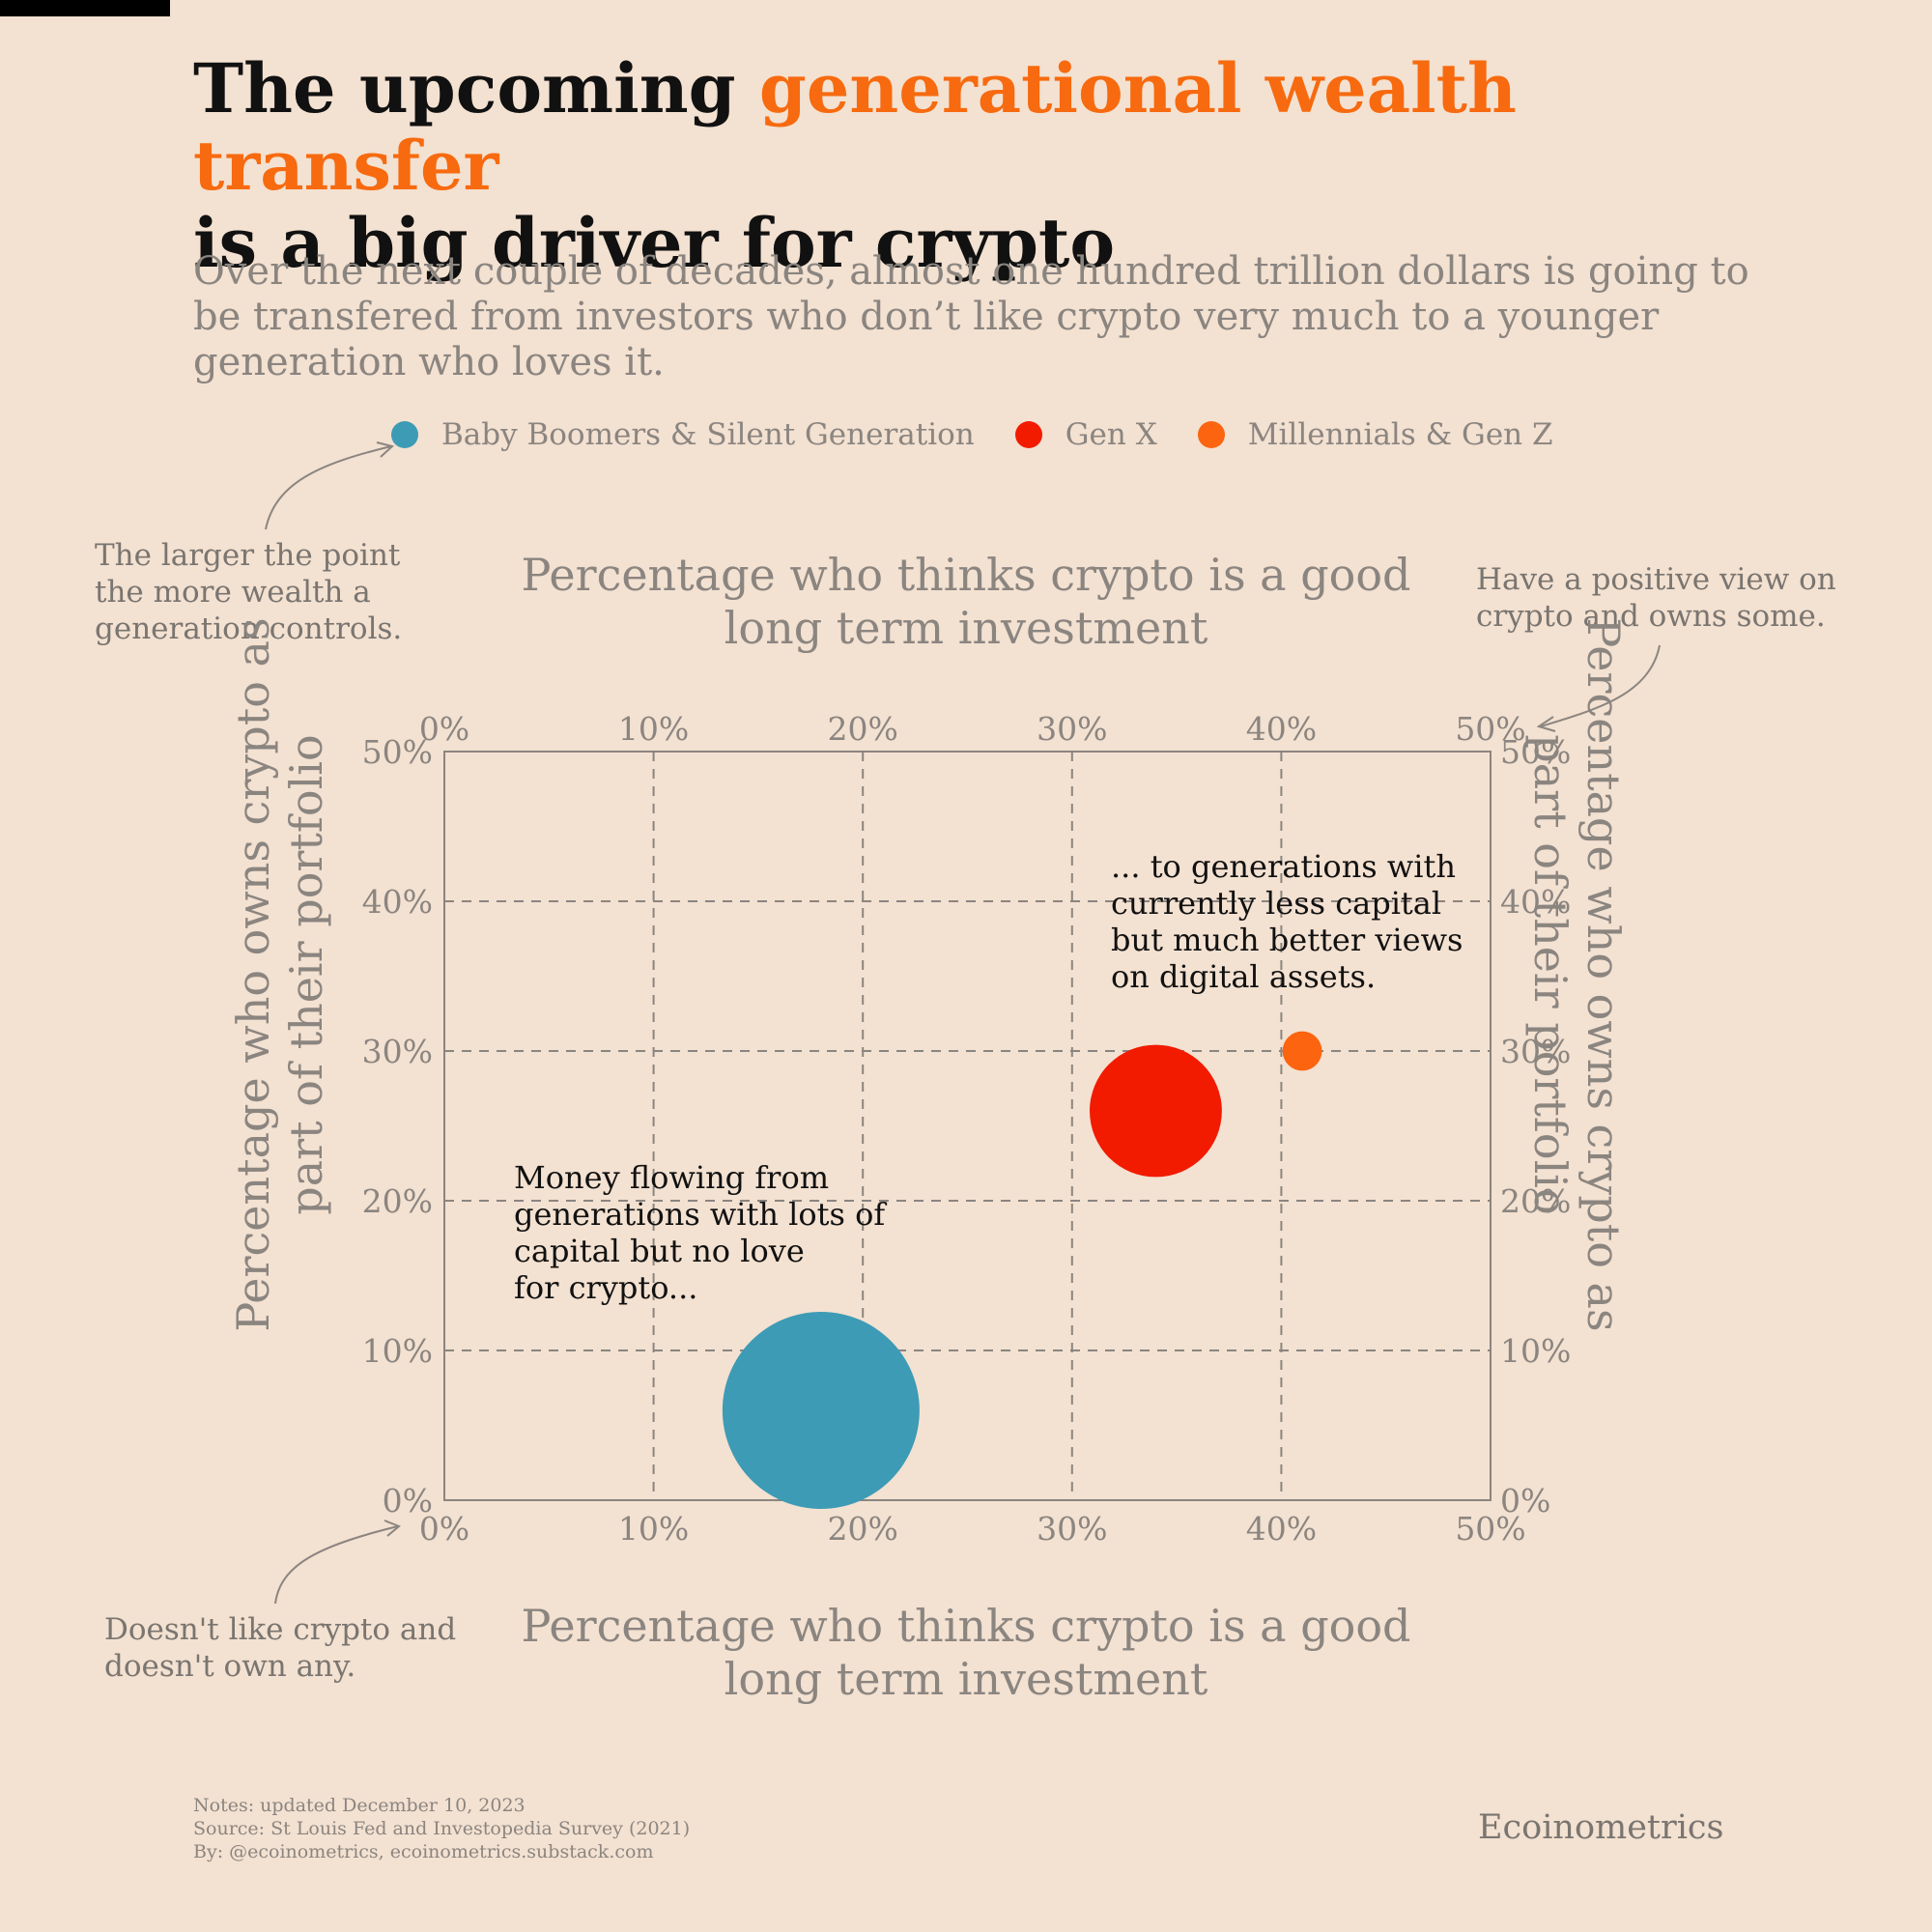 The height and width of the screenshot is (1932, 1932). Describe the element at coordinates (1546, 724) in the screenshot. I see `top-right-note-arrowhead` at that location.